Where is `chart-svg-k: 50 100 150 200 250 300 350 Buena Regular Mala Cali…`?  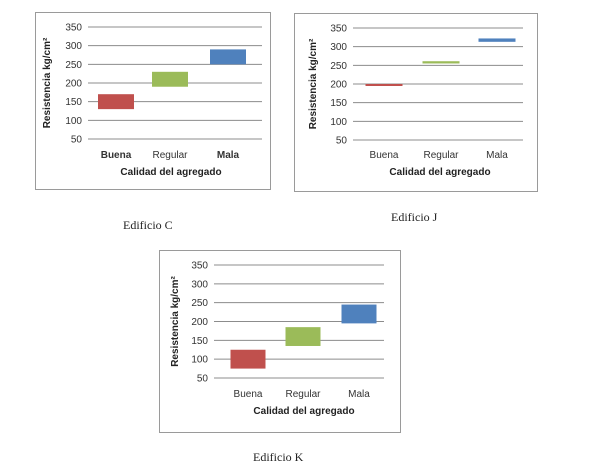
chart-svg-k: 50 100 150 200 250 300 350 Buena Regular Mala Cali… is located at coordinates (277, 339).